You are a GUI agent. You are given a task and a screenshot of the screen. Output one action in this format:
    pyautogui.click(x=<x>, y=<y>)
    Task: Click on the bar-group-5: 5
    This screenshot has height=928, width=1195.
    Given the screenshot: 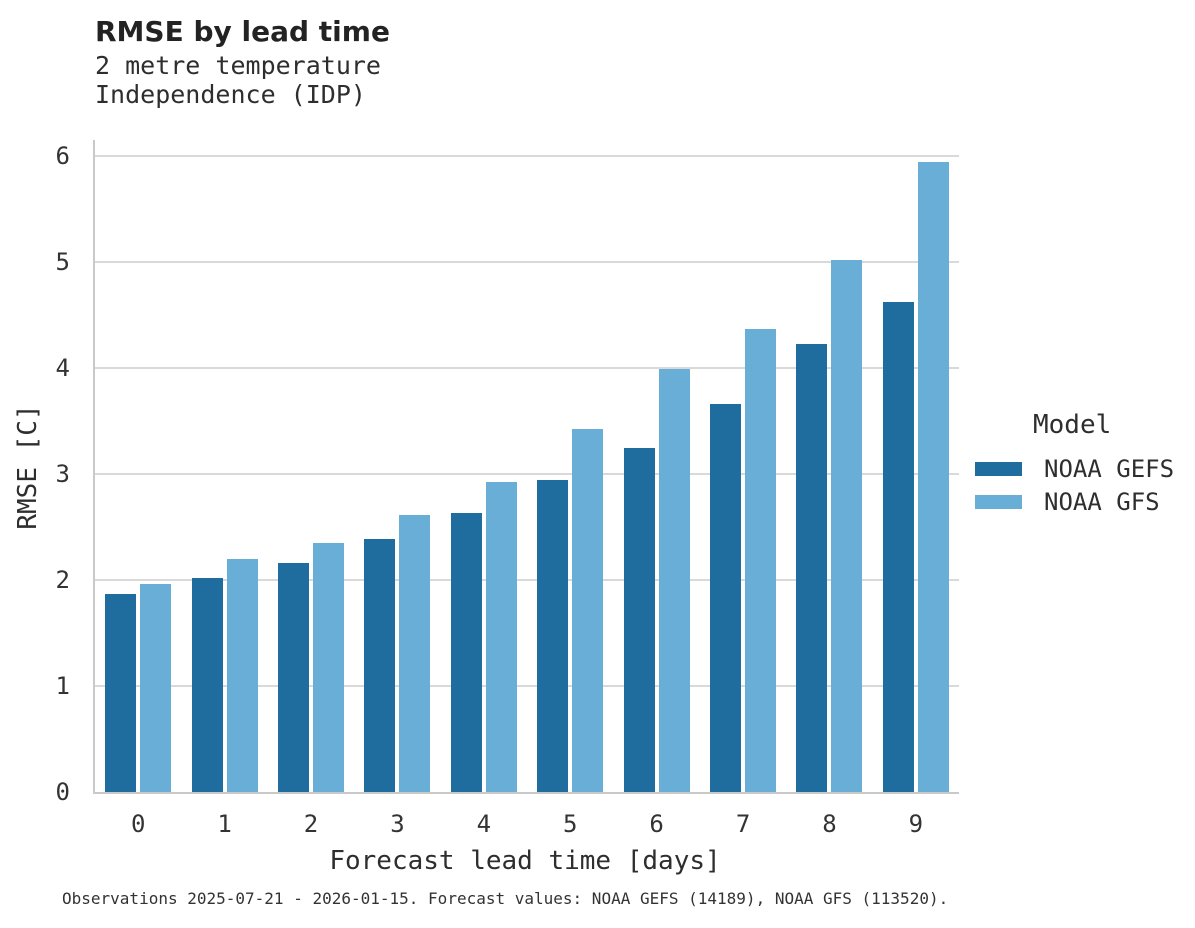 What is the action you would take?
    pyautogui.click(x=570, y=489)
    